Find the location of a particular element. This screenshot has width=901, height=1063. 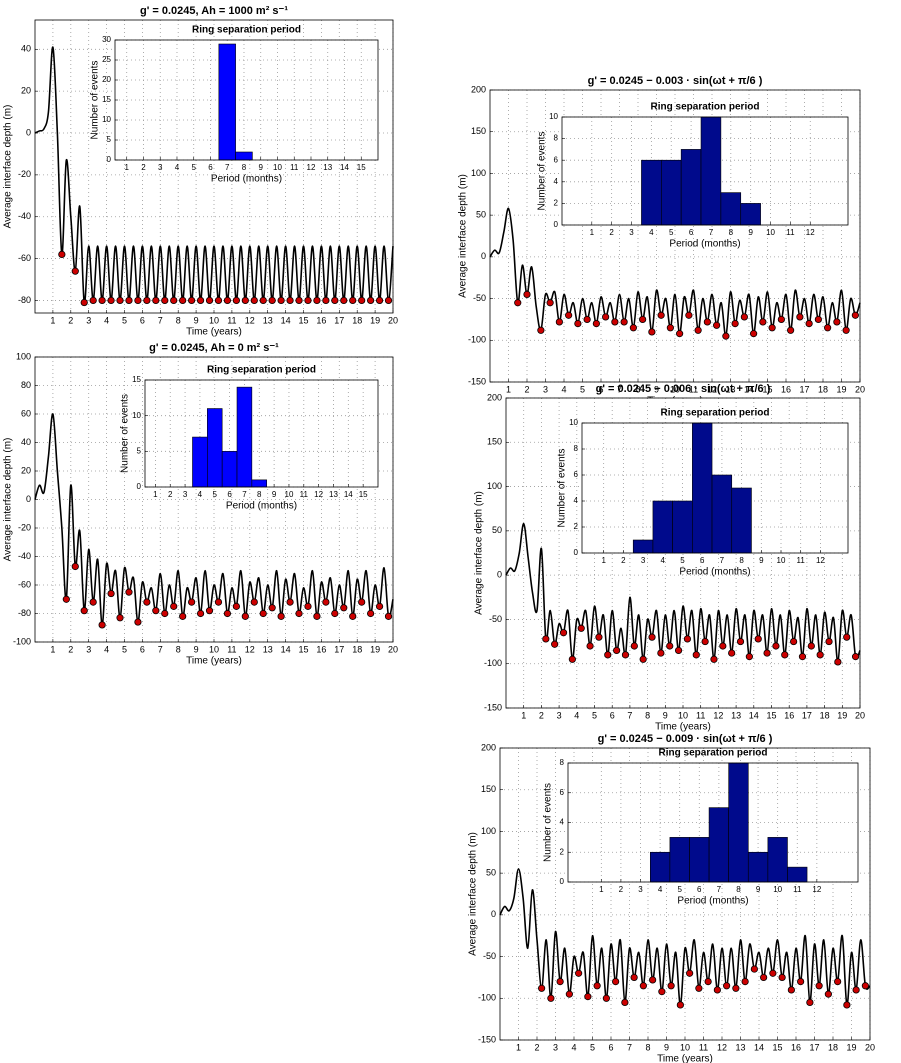

y-tick-label: -20 is located at coordinates (24, 527).